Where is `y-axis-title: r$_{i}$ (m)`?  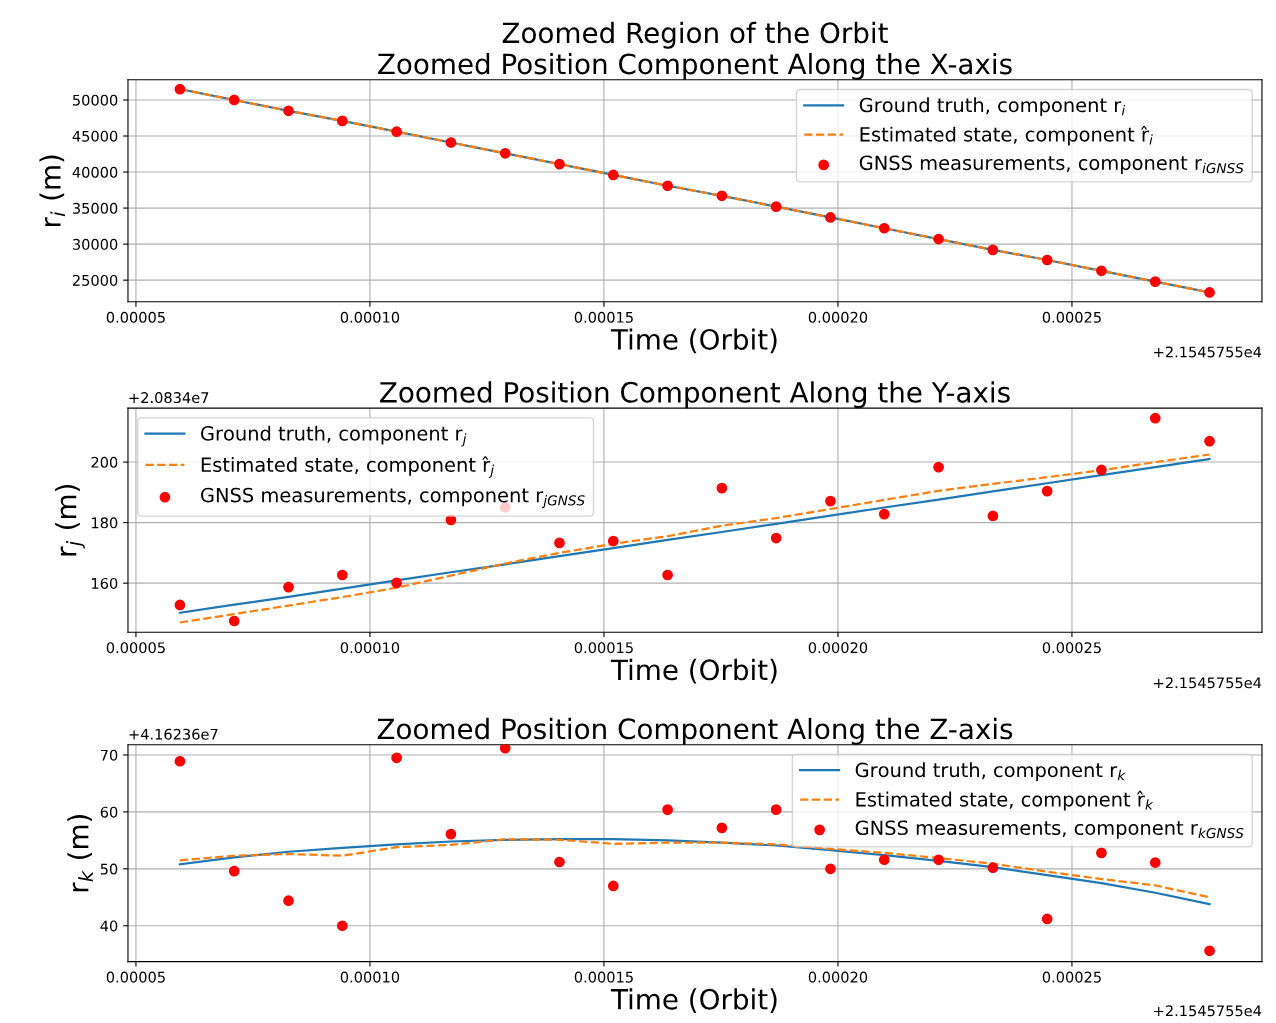 y-axis-title: r$_{i}$ (m) is located at coordinates (52, 191).